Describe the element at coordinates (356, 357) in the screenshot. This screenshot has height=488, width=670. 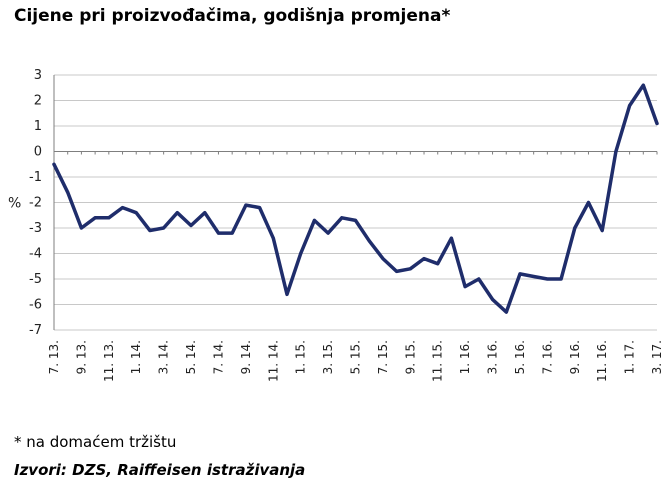
I see `x-tick-label: 5. 15.` at that location.